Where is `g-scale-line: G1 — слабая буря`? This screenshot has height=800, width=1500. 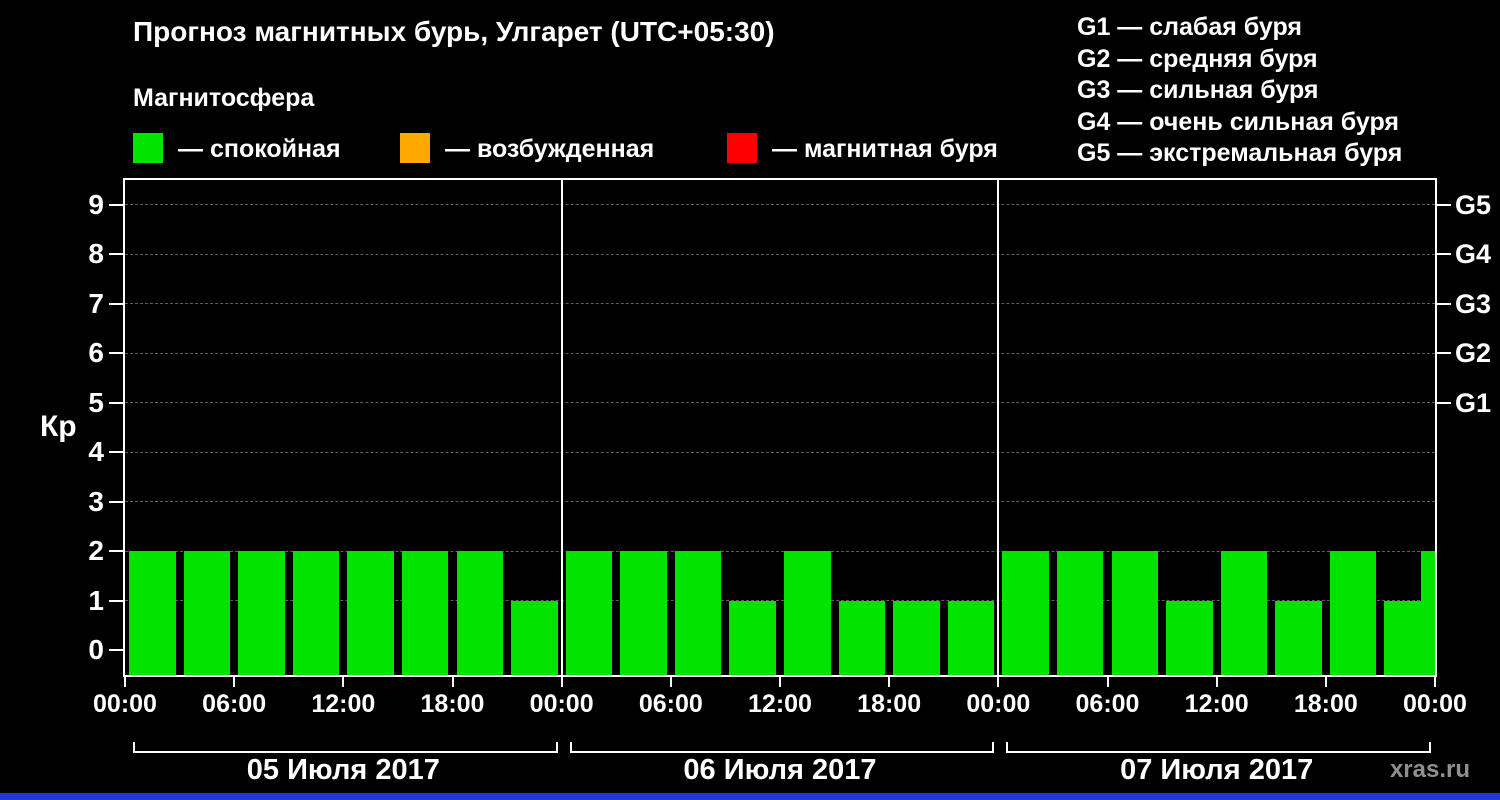 g-scale-line: G1 — слабая буря is located at coordinates (1190, 27).